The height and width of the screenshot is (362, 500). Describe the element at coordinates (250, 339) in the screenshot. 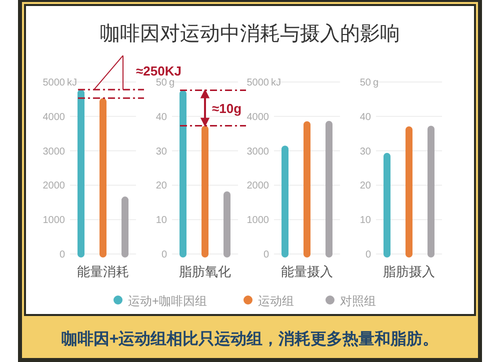

I see `text: 咖啡因+运动组相比只运动组，消耗更多热量和脂肪。` at that location.